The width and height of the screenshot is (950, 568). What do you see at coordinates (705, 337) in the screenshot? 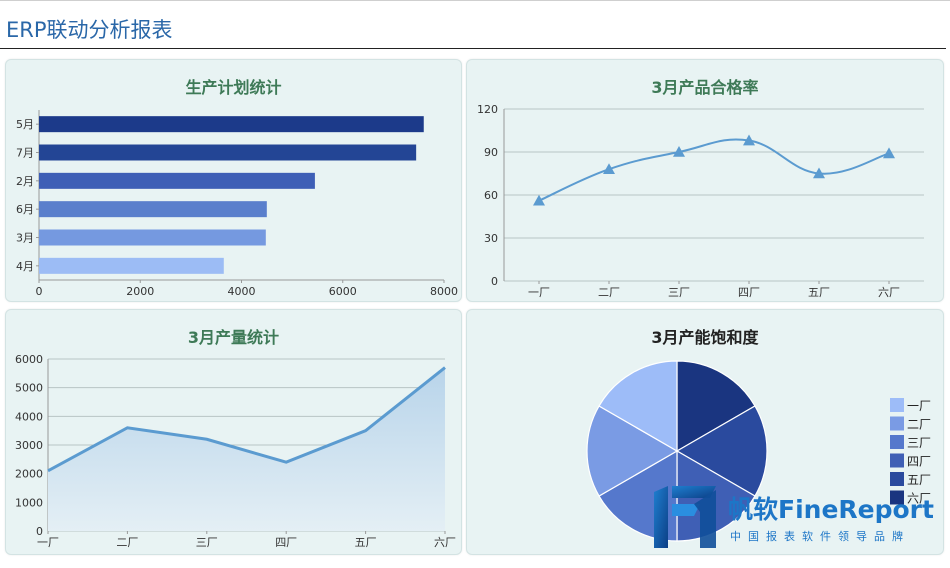
I see `capacity-title: 3月产能饱和度` at bounding box center [705, 337].